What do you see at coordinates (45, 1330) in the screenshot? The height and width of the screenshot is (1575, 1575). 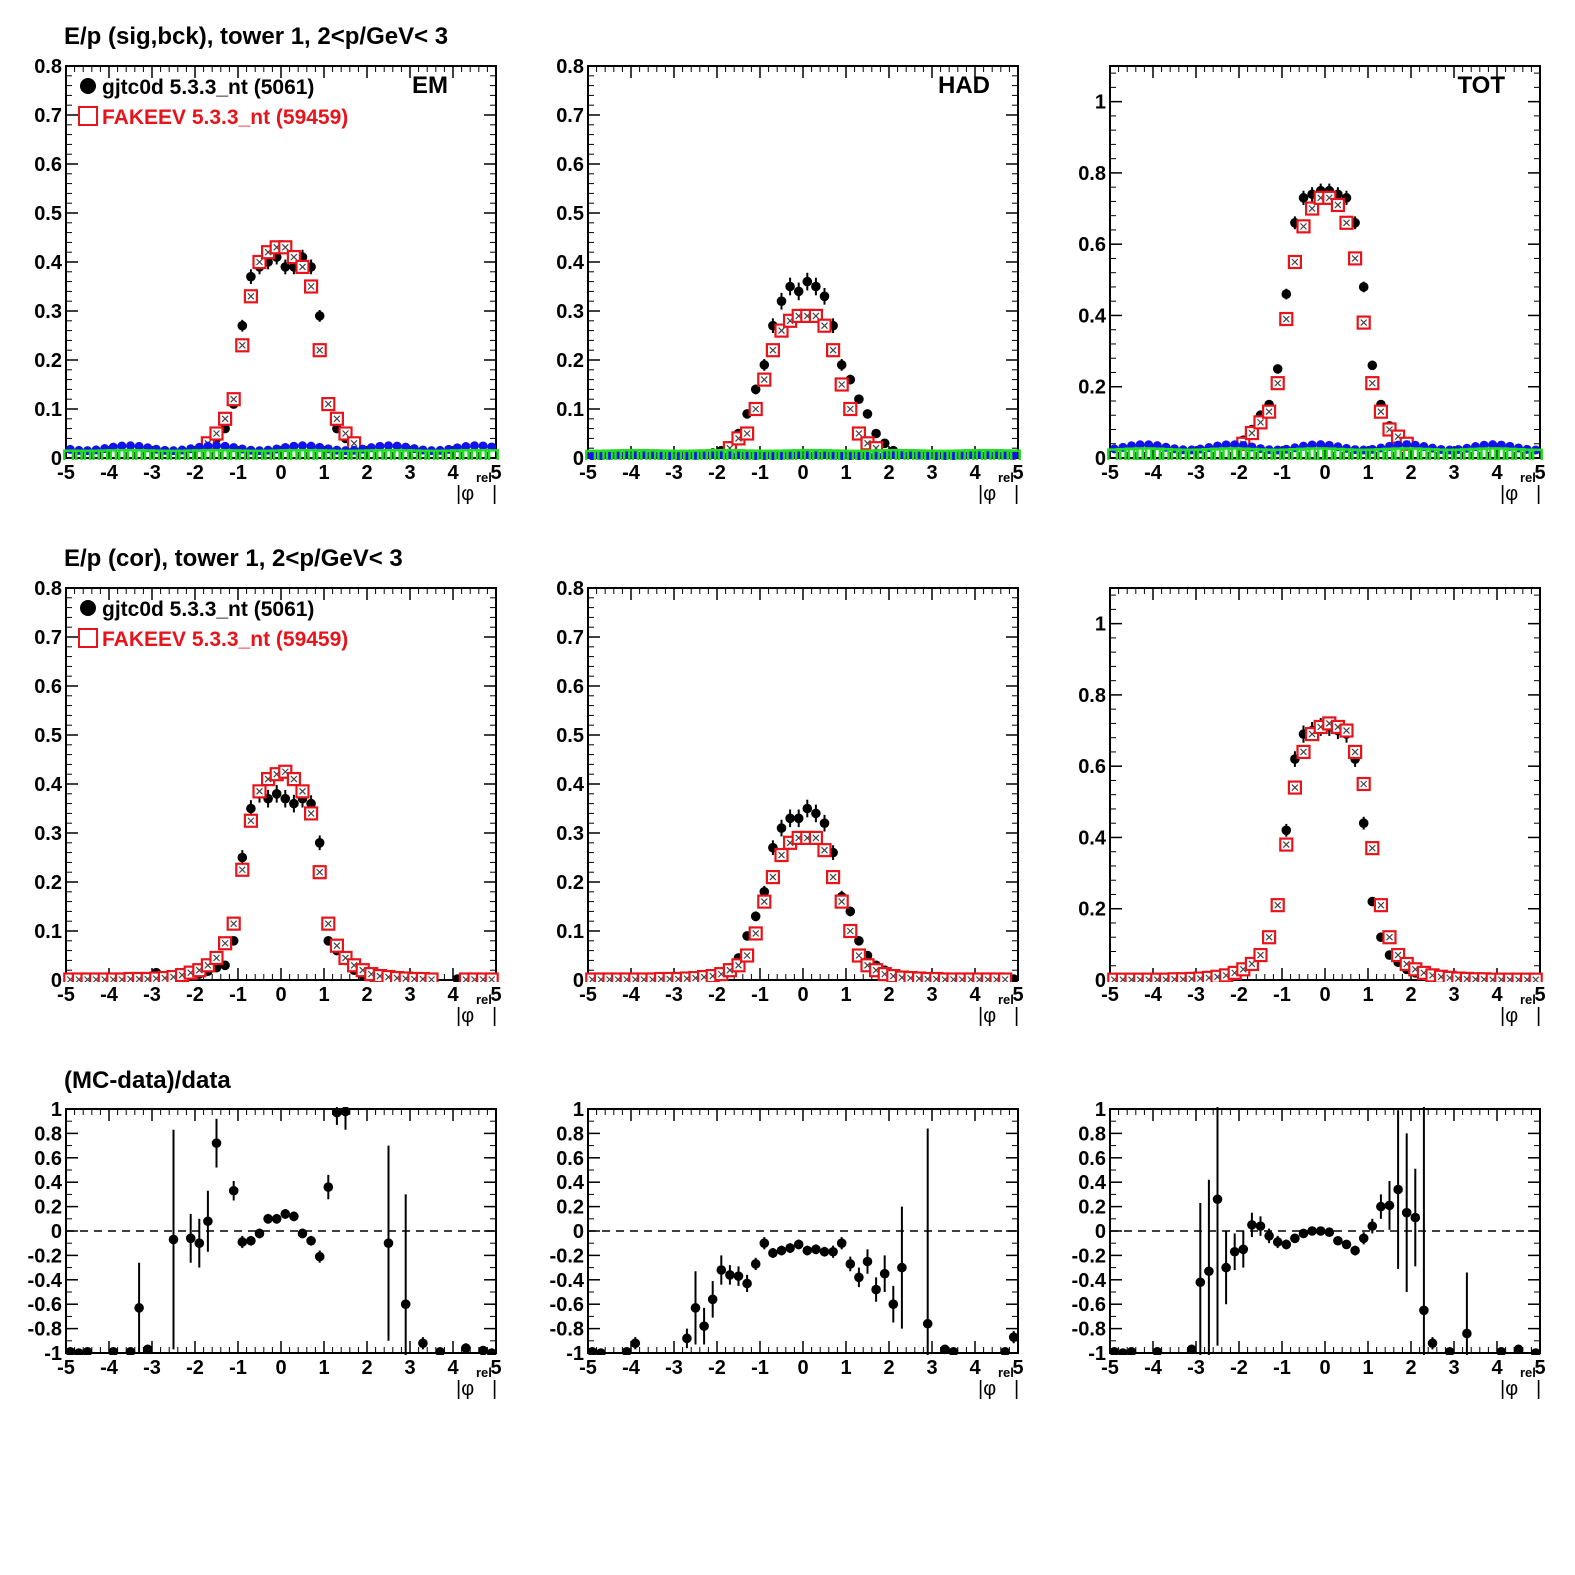 I see `y-tick-label: -0.8` at bounding box center [45, 1330].